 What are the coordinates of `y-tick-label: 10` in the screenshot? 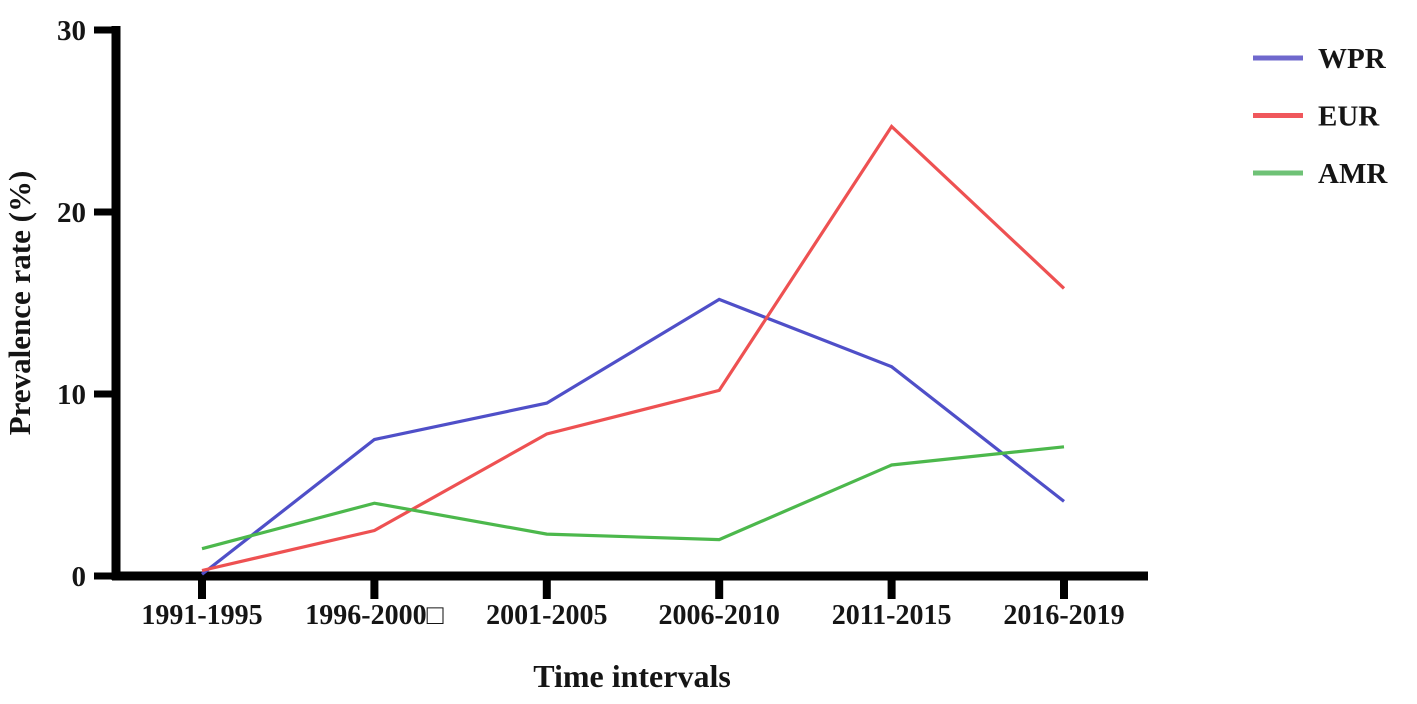 It's located at (71, 395).